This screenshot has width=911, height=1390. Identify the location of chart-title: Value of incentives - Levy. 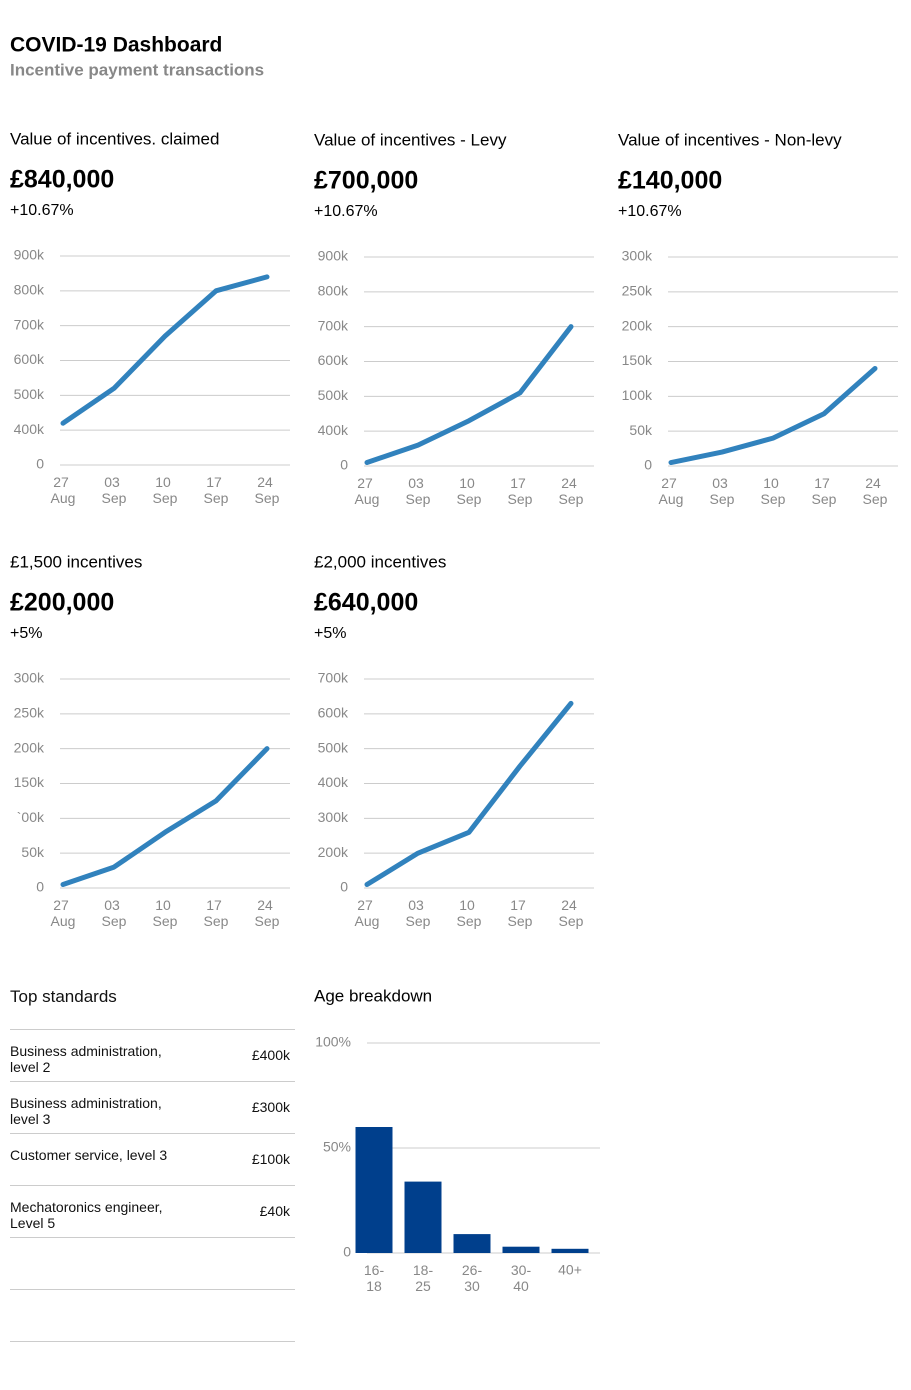
(410, 139).